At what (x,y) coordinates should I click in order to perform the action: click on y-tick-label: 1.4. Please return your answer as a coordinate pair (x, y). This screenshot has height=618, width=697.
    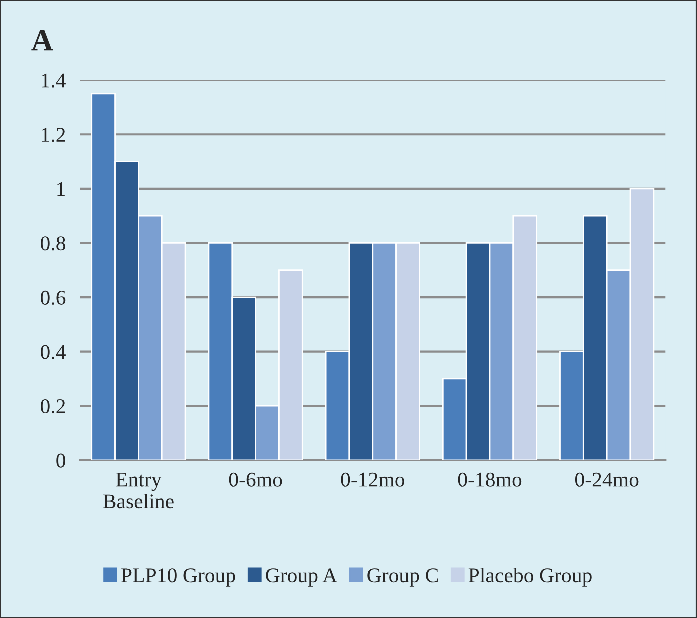
    Looking at the image, I should click on (54, 81).